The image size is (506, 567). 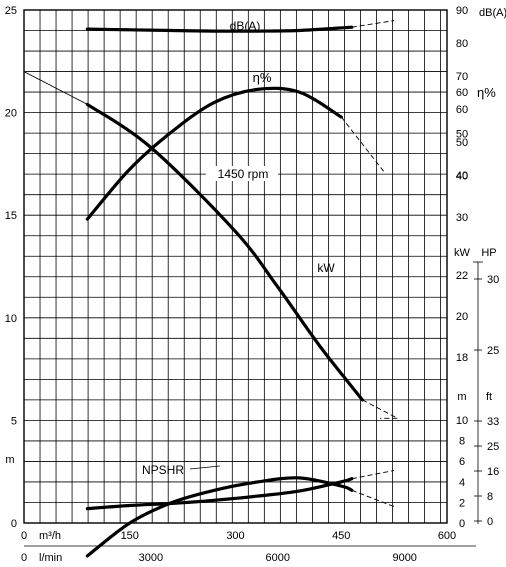 I want to click on label-rpm-background, so click(x=242, y=173).